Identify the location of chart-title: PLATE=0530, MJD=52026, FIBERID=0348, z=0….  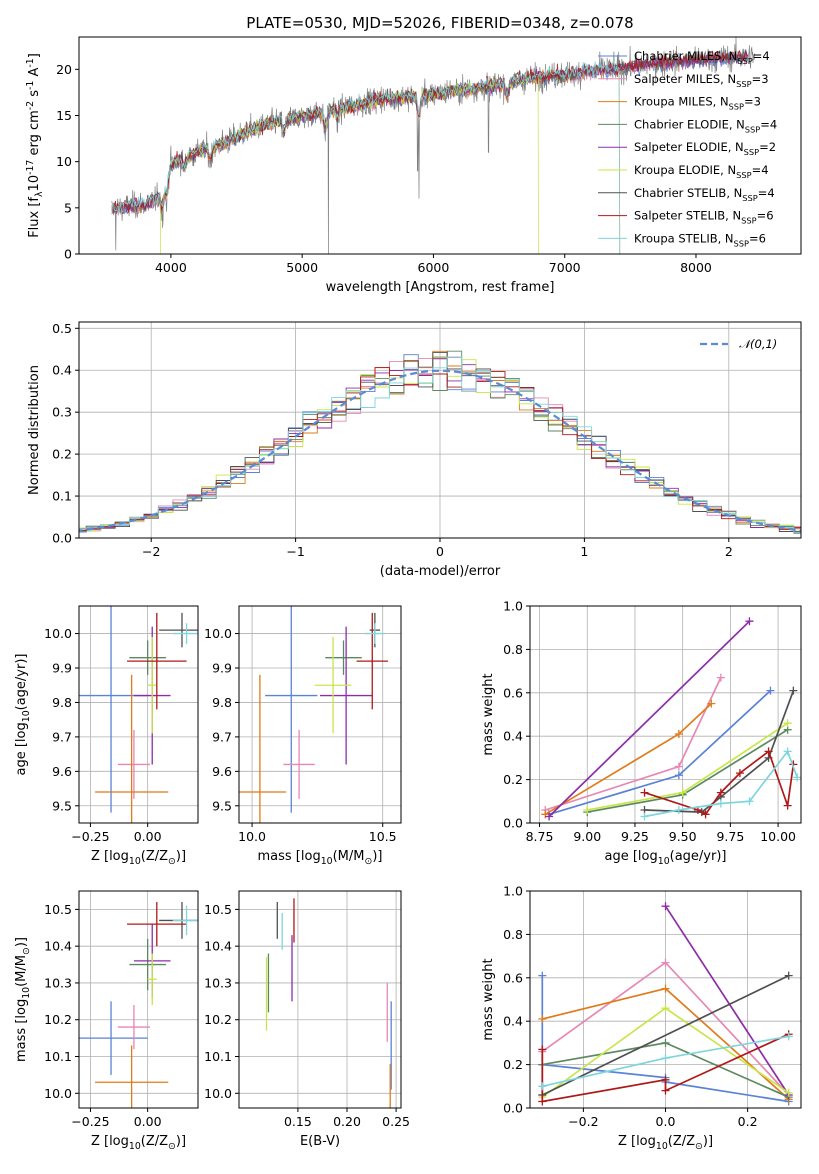
(439, 23).